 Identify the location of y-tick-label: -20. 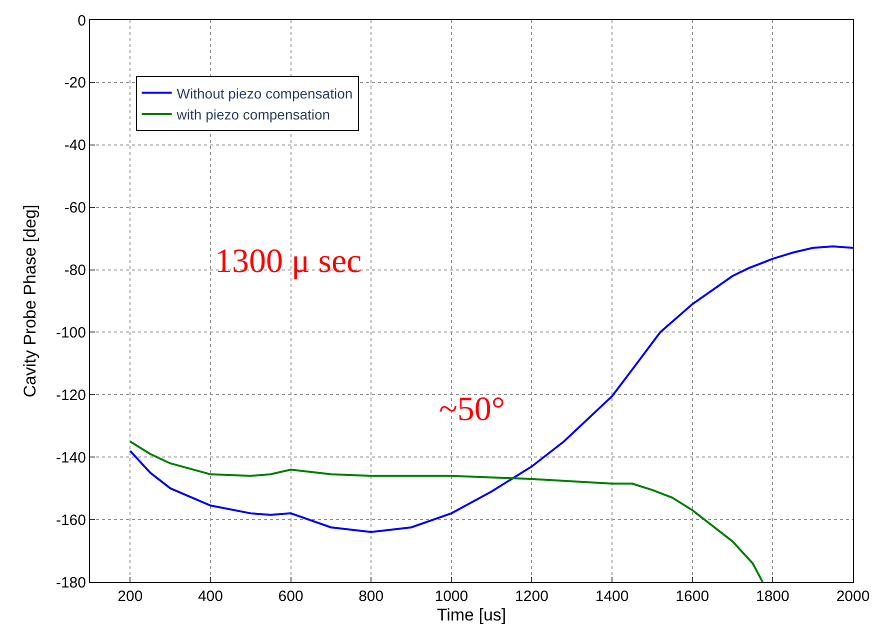
(75, 83).